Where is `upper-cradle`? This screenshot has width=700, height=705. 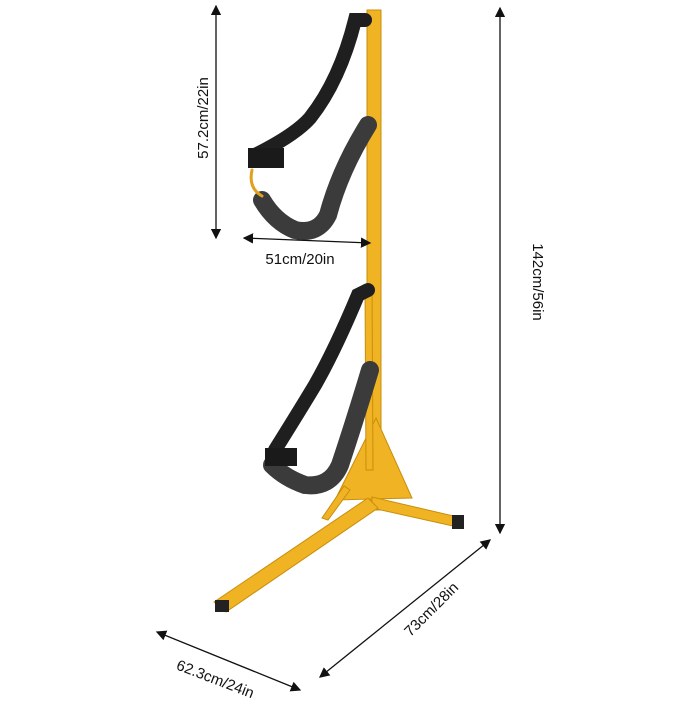 upper-cradle is located at coordinates (312, 126).